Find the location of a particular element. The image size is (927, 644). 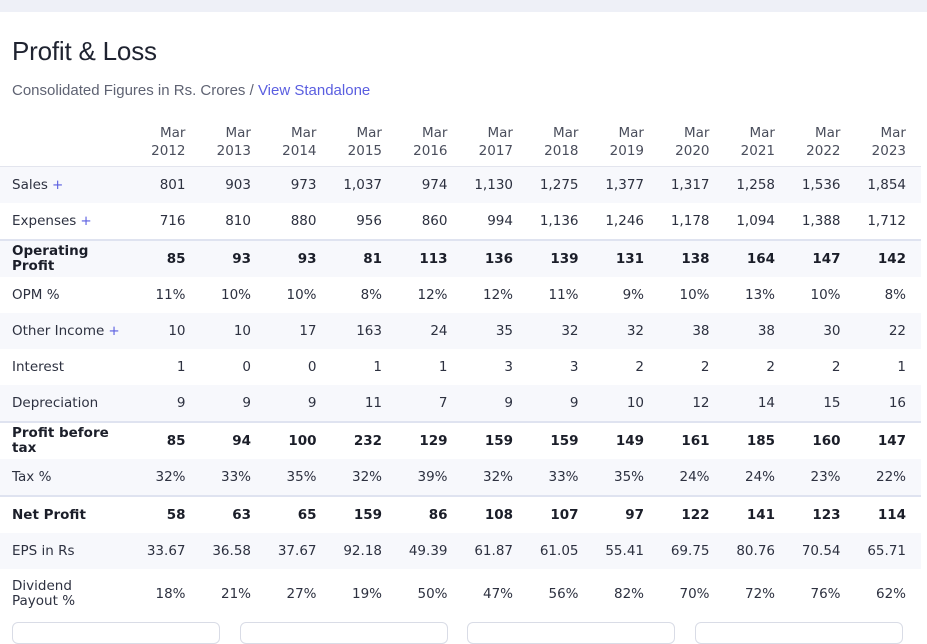

column-header: Mar 2012 is located at coordinates (168, 140).